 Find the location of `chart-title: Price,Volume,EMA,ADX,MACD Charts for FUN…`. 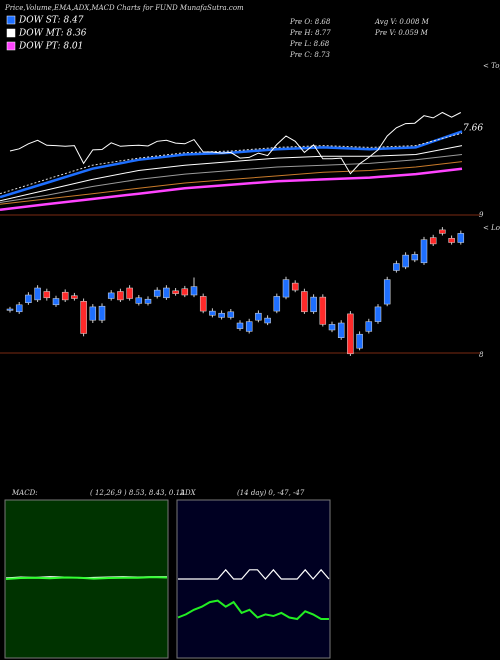

chart-title: Price,Volume,EMA,ADX,MACD Charts for FUN… is located at coordinates (124, 8).